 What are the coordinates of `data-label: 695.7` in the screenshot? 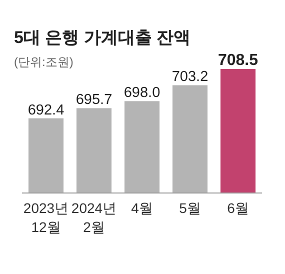 It's located at (94, 100).